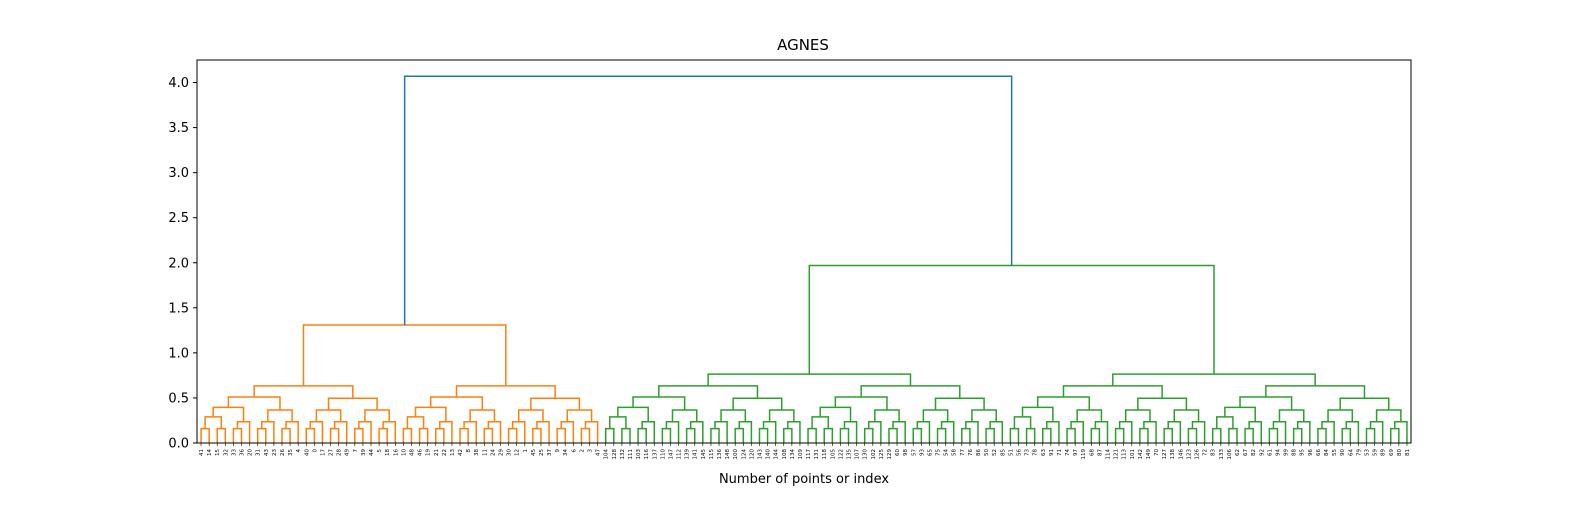 Image resolution: width=1591 pixels, height=505 pixels. I want to click on leaf-label: 110, so click(663, 454).